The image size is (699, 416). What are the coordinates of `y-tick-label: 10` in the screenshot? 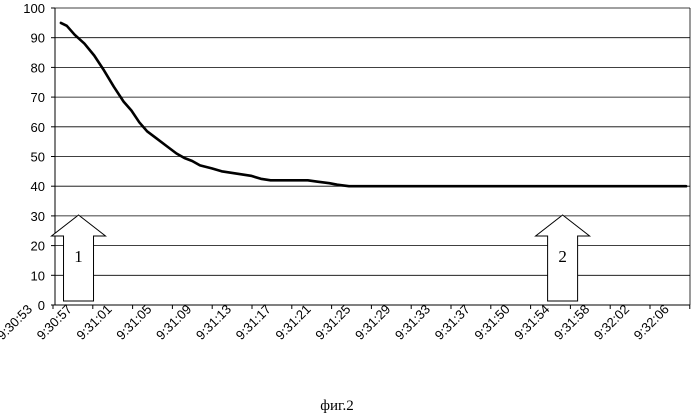 It's located at (38, 275).